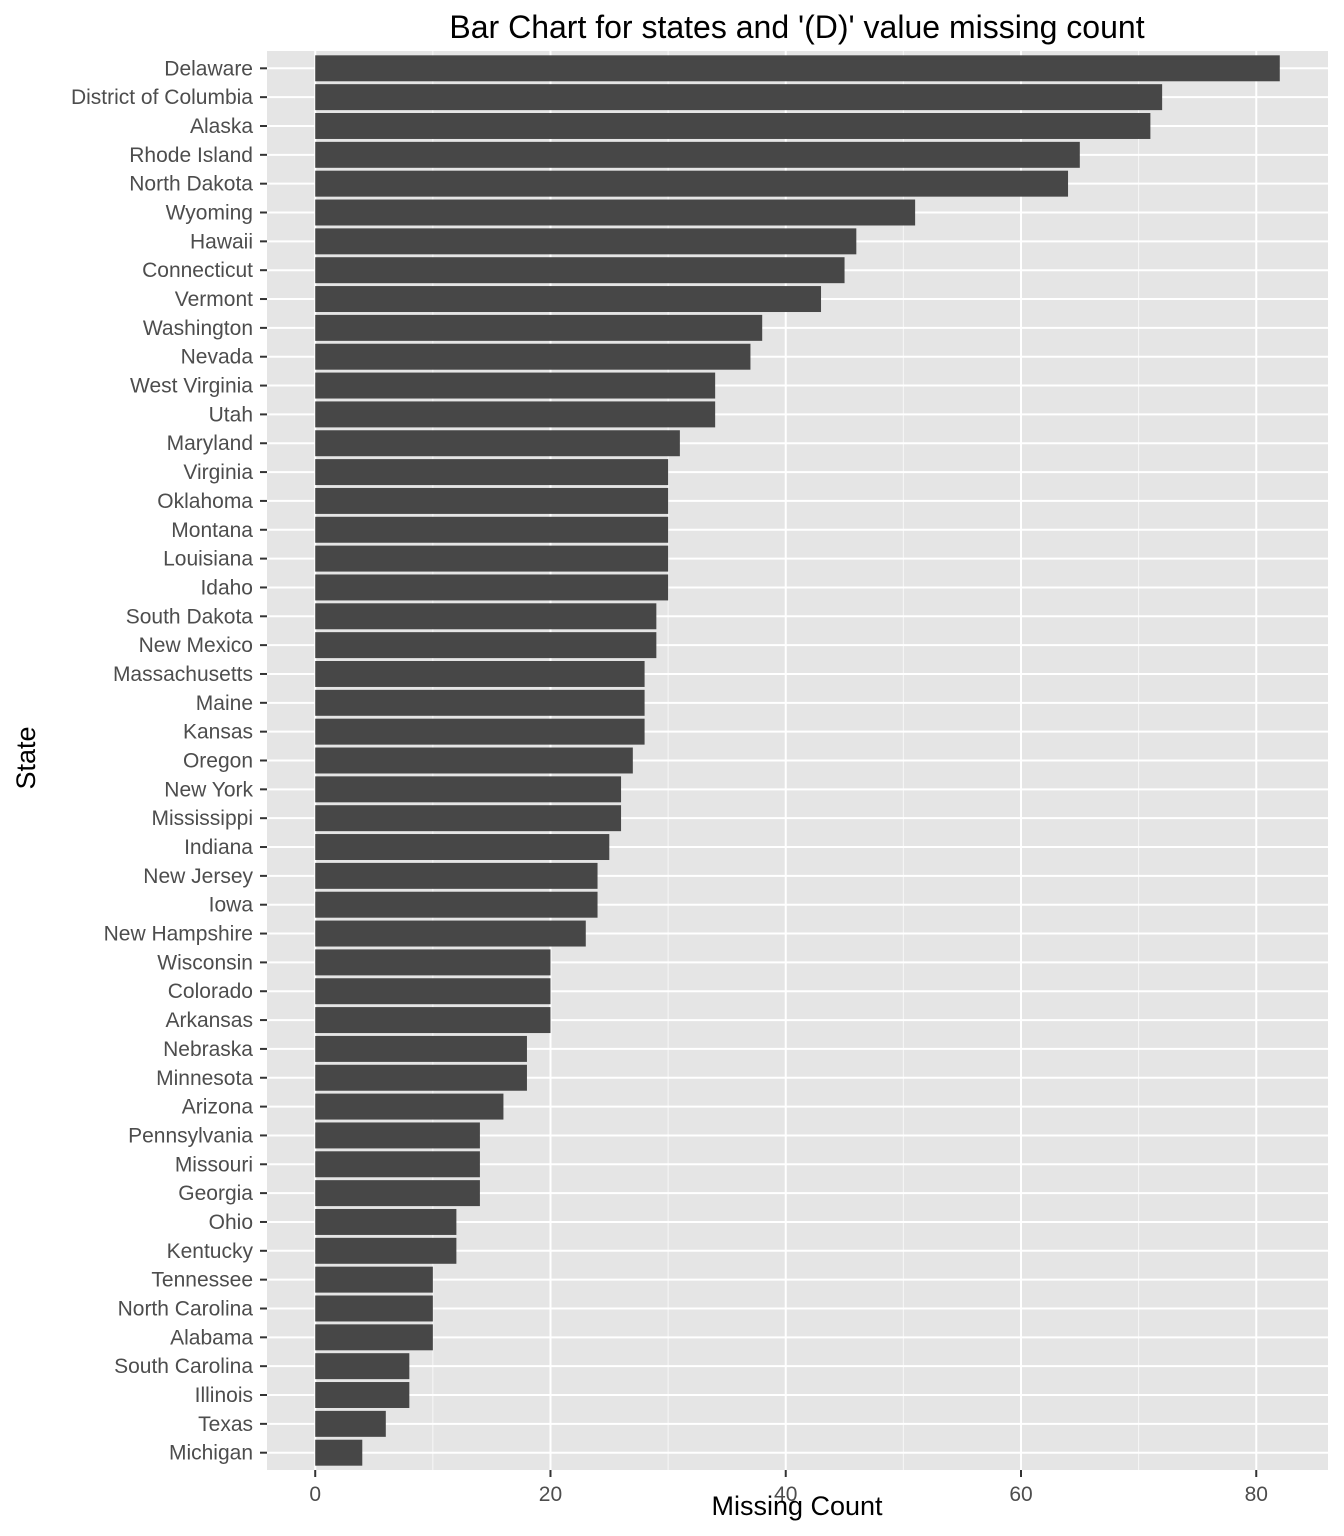  I want to click on y-tick-label: Michigan, so click(211, 1453).